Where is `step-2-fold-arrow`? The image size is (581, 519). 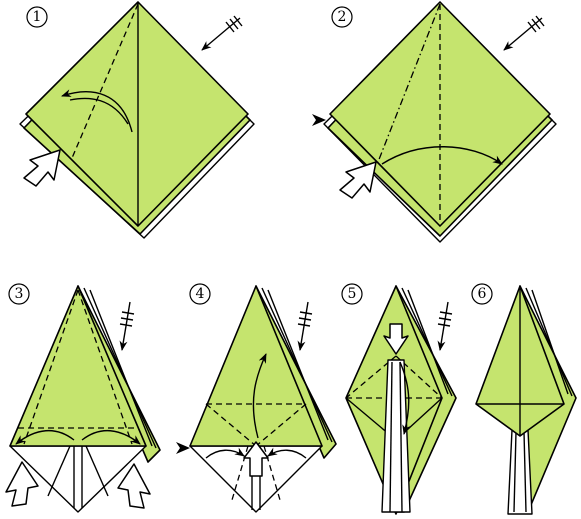 step-2-fold-arrow is located at coordinates (442, 155).